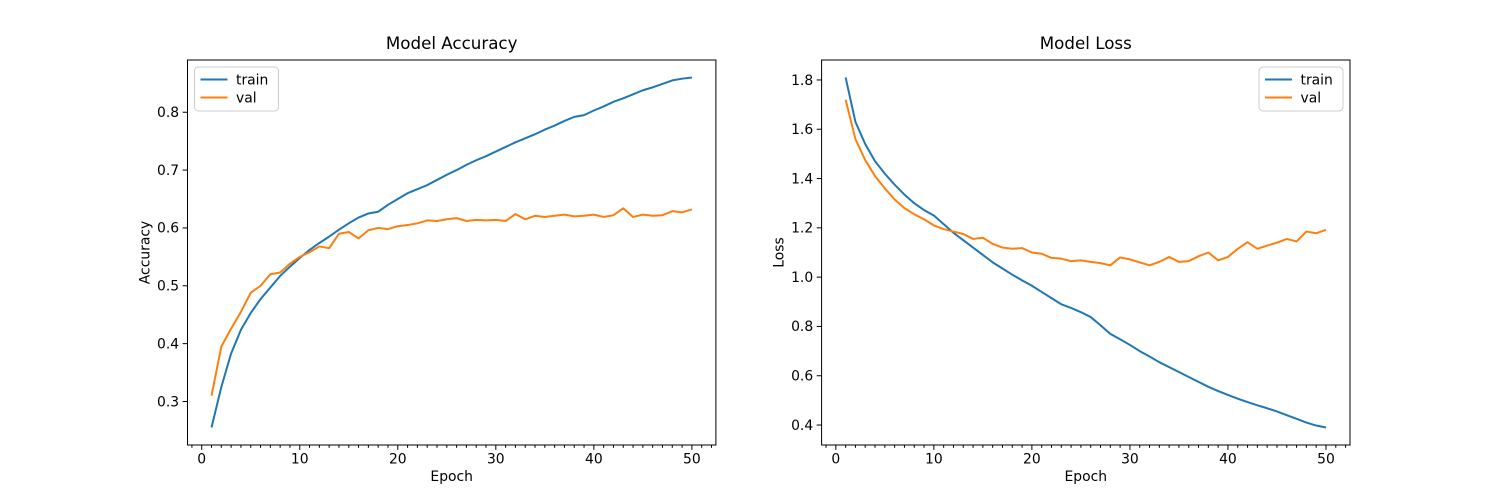  Describe the element at coordinates (802, 278) in the screenshot. I see `y-tick-label: 1.0` at that location.